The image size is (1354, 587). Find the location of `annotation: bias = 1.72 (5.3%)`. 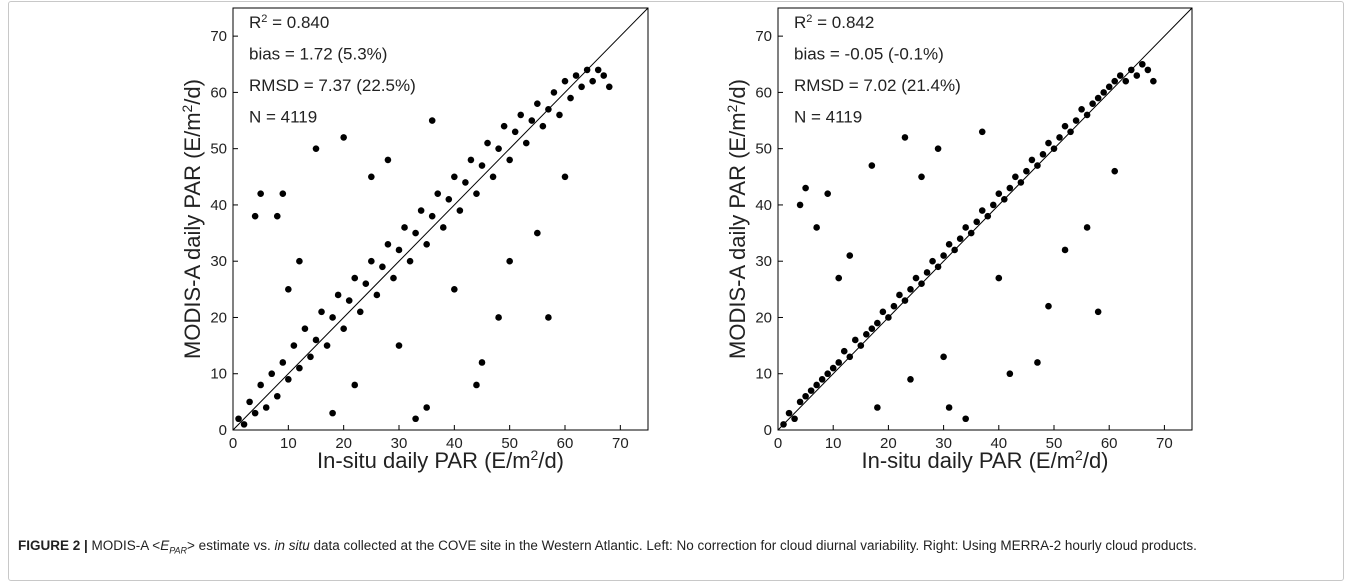

annotation: bias = 1.72 (5.3%) is located at coordinates (318, 54).